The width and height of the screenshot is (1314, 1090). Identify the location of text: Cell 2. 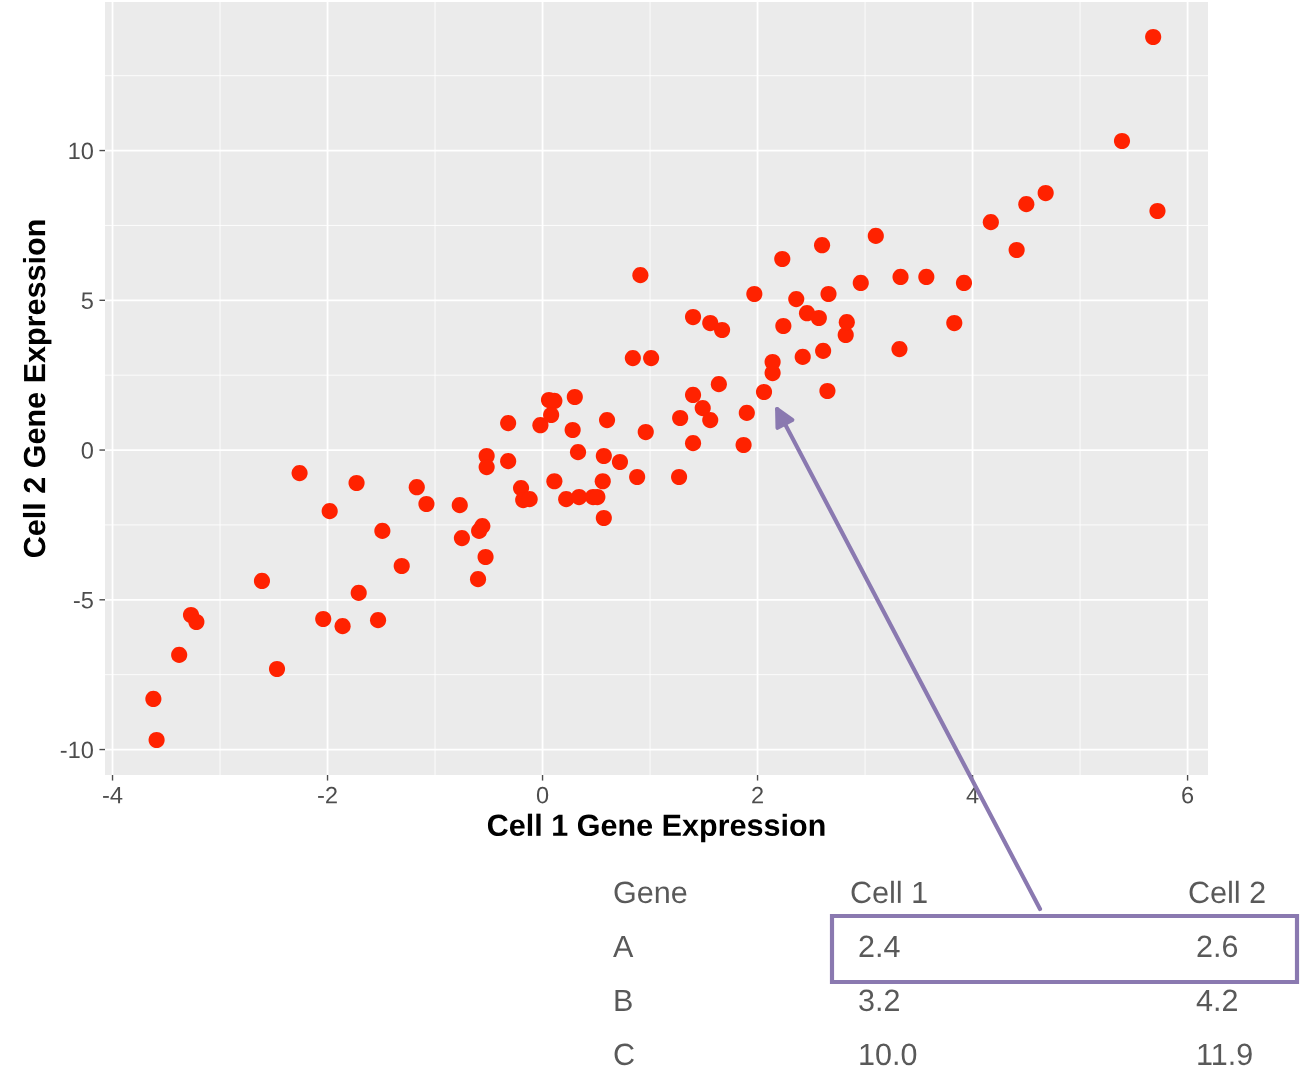
(1227, 892).